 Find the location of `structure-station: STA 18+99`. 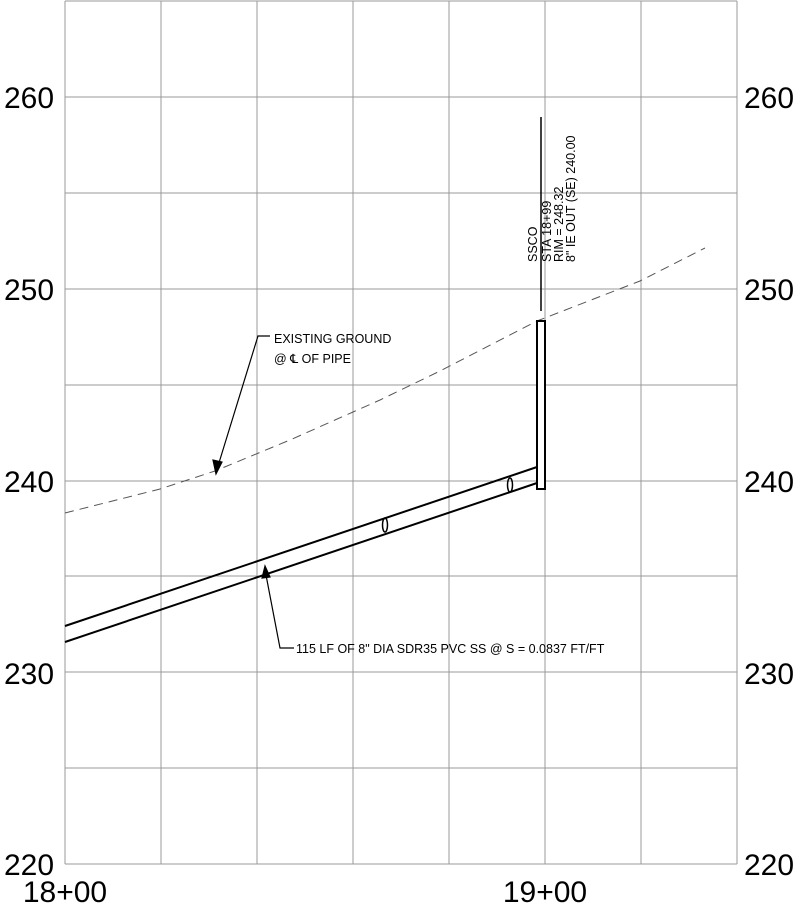

structure-station: STA 18+99 is located at coordinates (547, 231).